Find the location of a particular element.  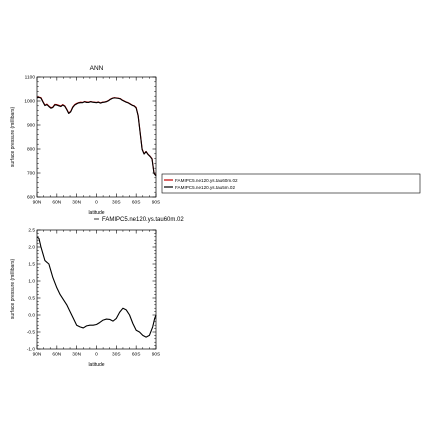

y-tick-label-1-7: 2.5 is located at coordinates (31, 231).